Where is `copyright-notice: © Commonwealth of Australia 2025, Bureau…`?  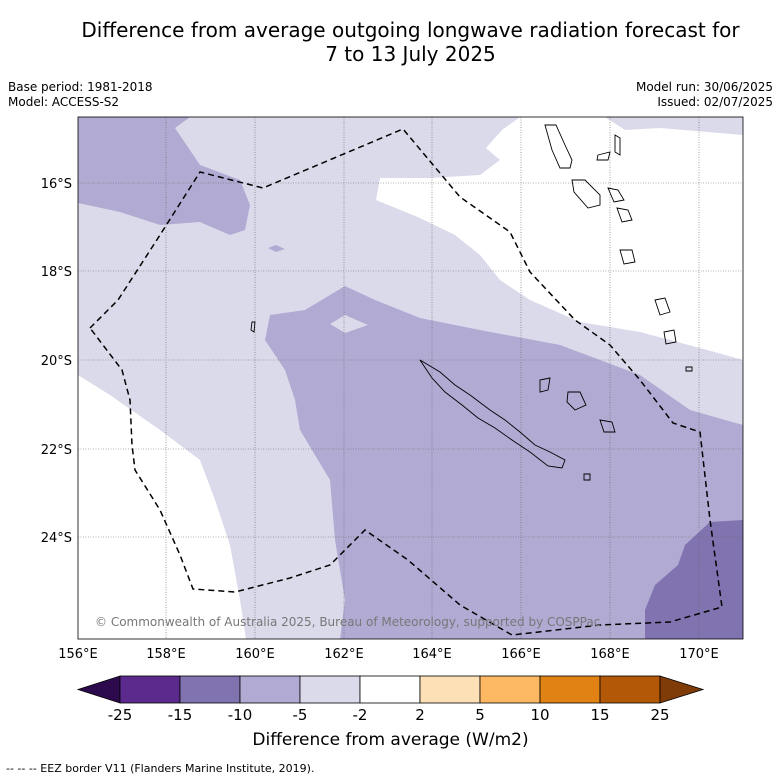
copyright-notice: © Commonwealth of Australia 2025, Bureau… is located at coordinates (347, 622).